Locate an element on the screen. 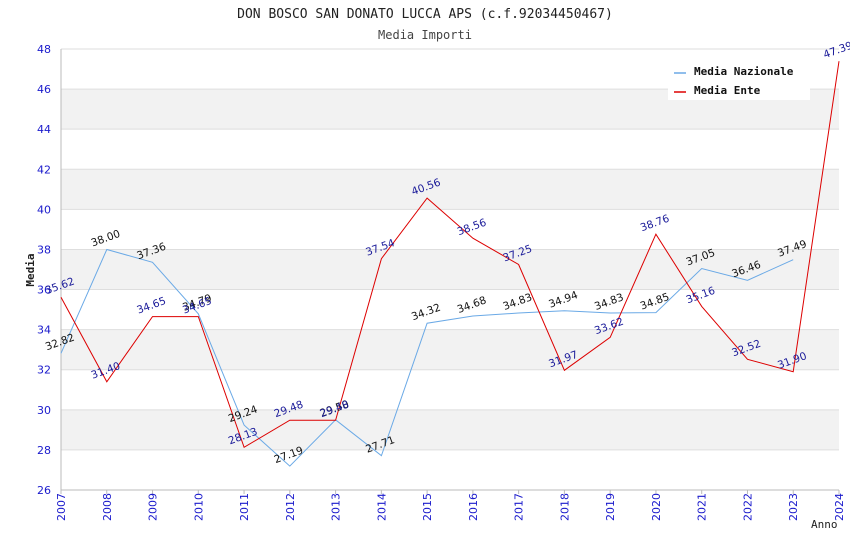  x-tick-label: 2014 is located at coordinates (381, 507).